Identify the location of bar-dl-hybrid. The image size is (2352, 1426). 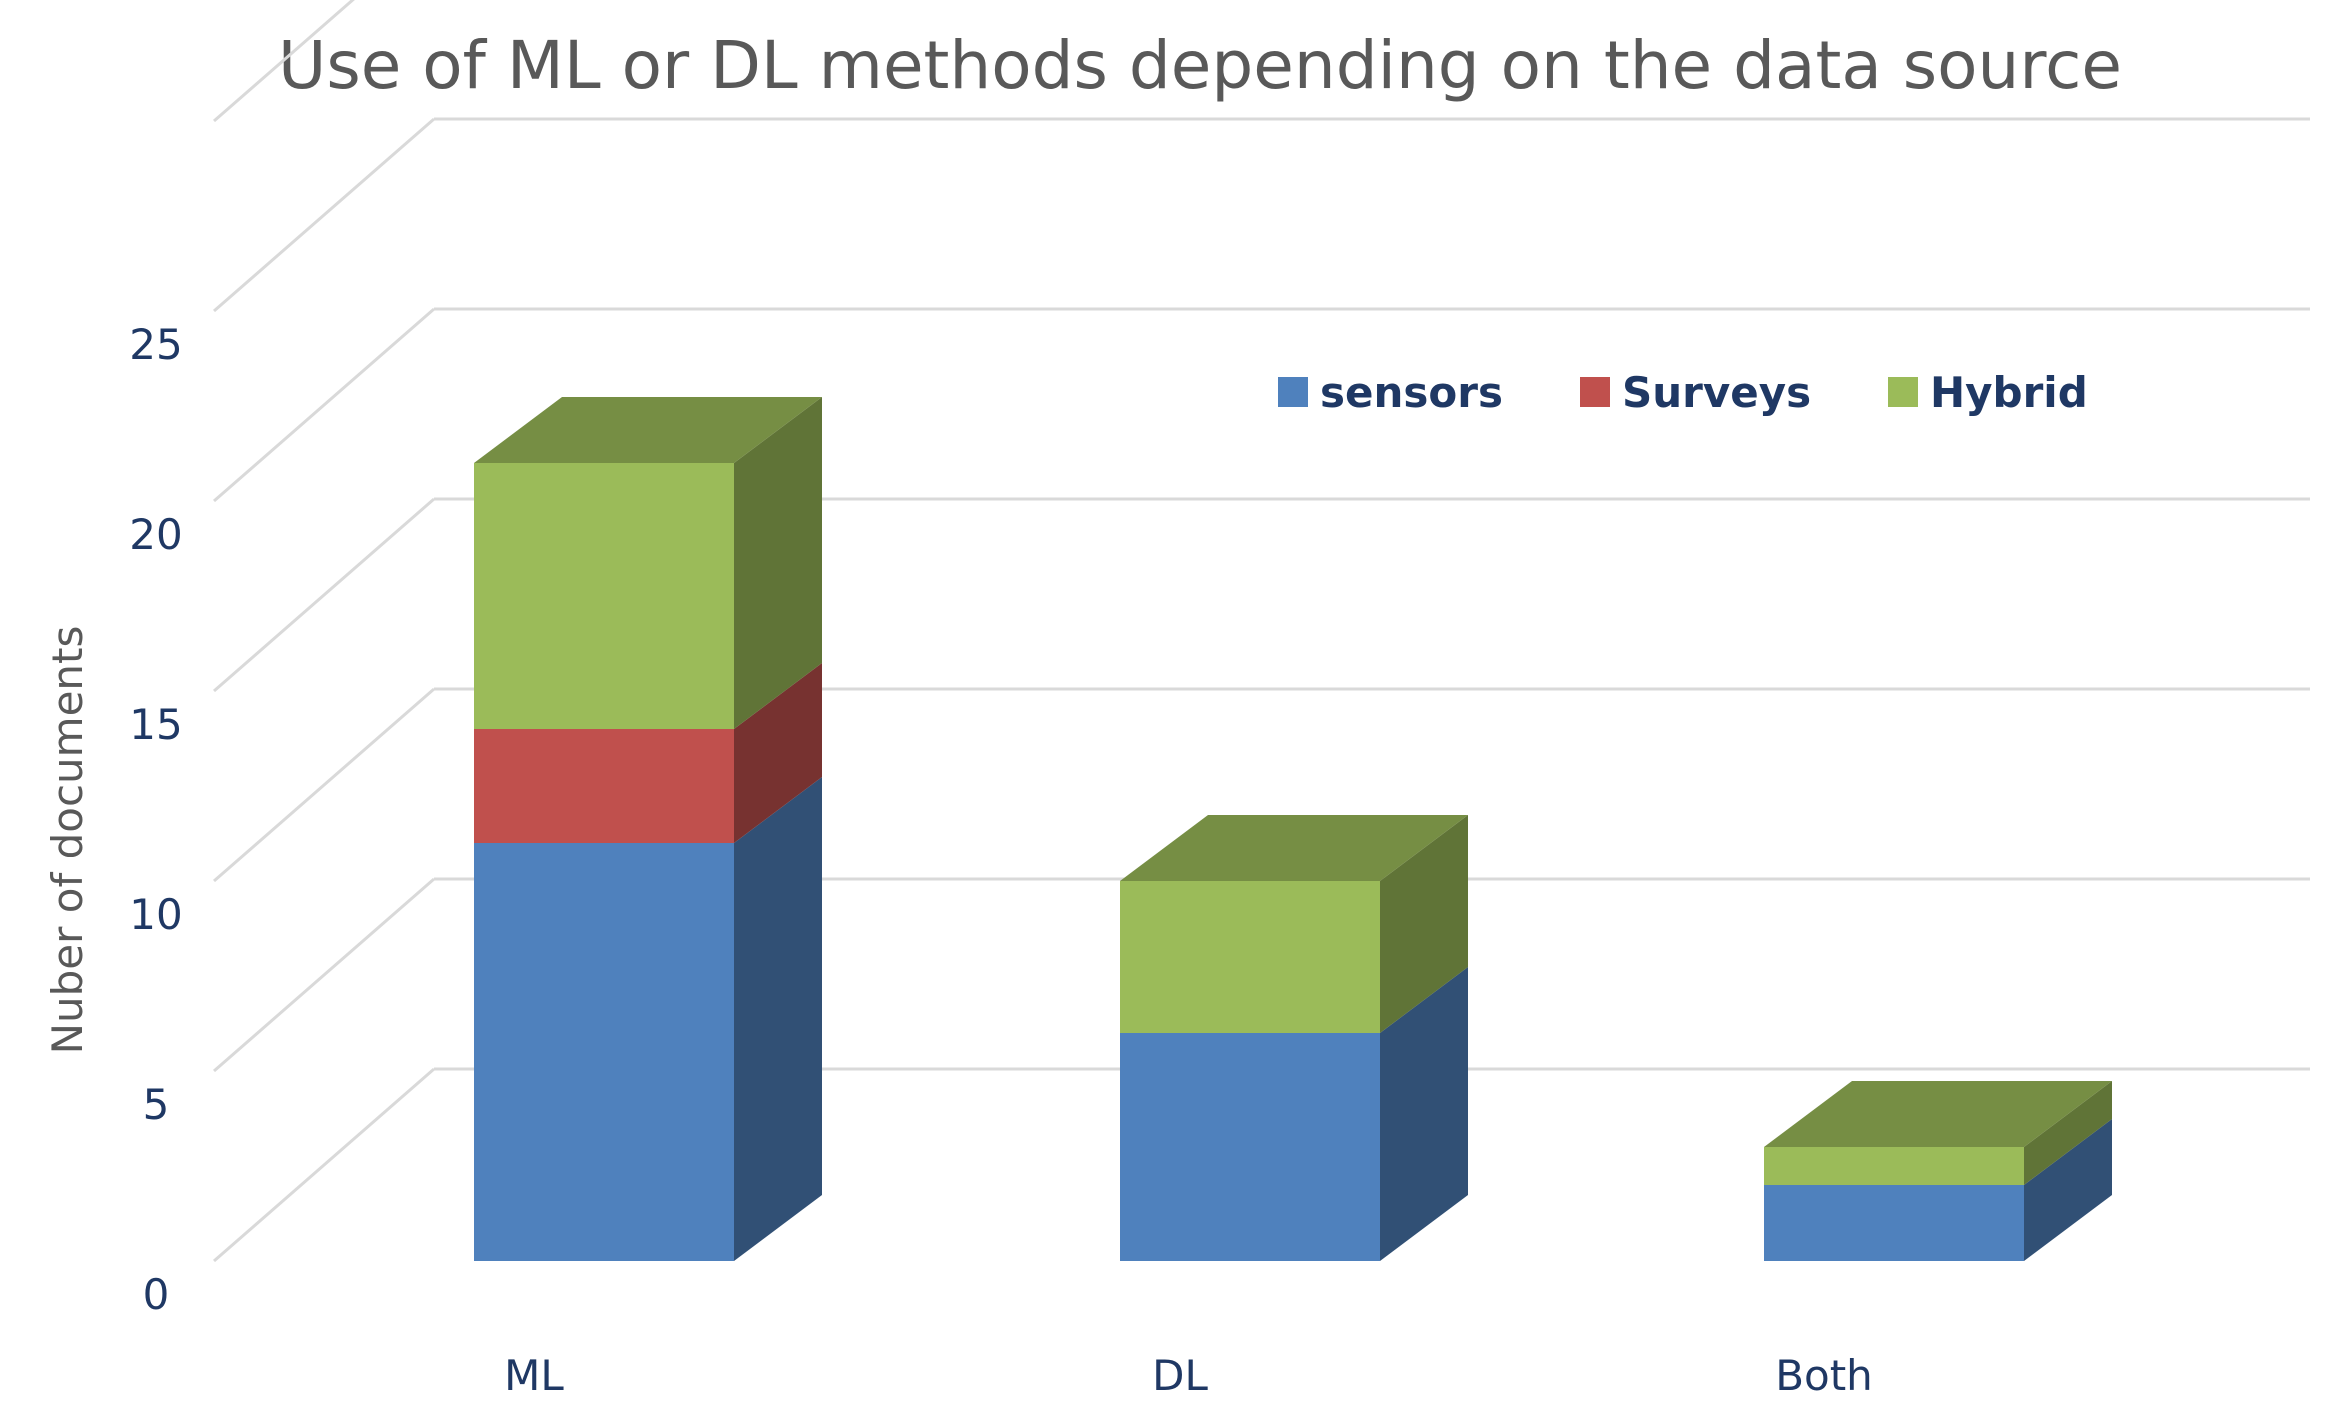
(1250, 957).